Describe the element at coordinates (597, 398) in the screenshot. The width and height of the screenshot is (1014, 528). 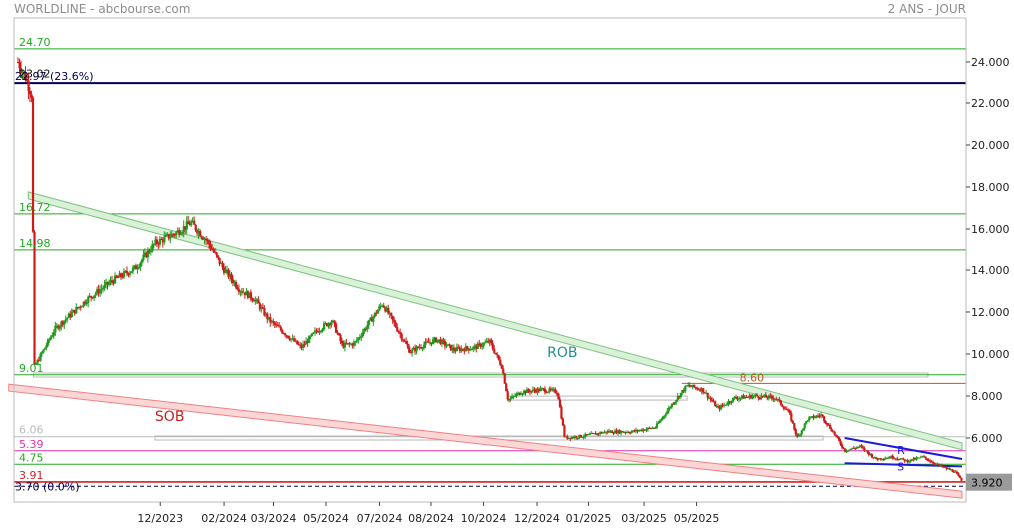
I see `gap-zone` at that location.